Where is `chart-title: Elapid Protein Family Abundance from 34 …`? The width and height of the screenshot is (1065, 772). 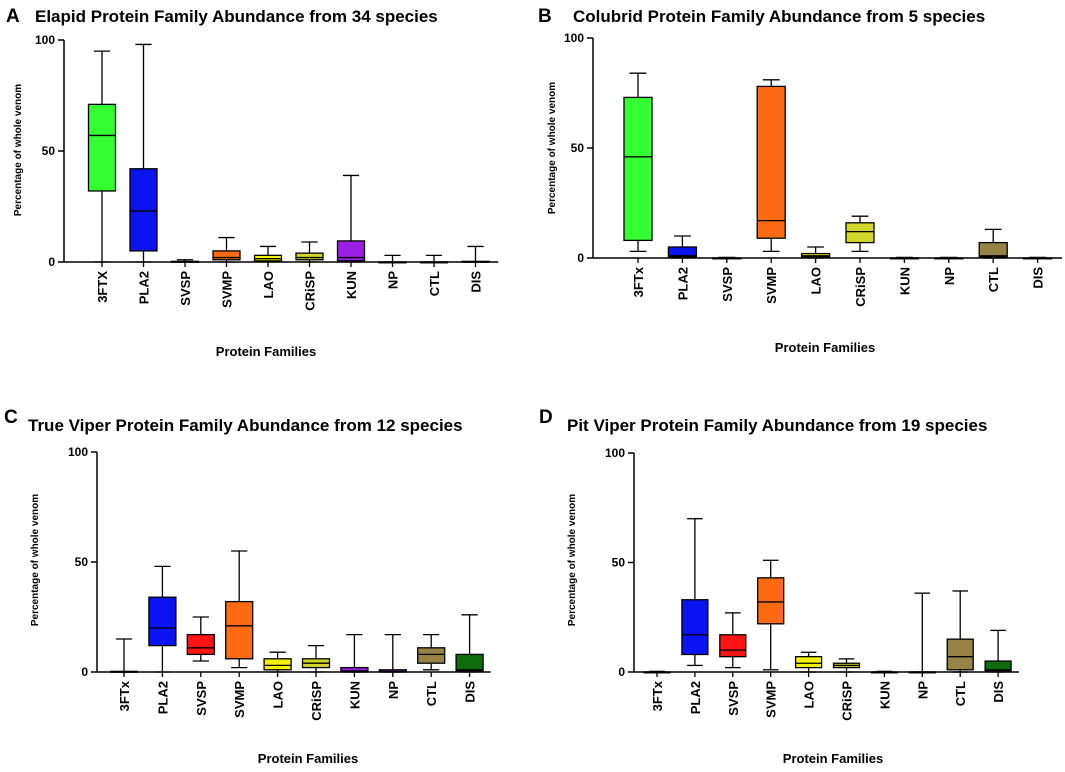 chart-title: Elapid Protein Family Abundance from 34 … is located at coordinates (236, 16).